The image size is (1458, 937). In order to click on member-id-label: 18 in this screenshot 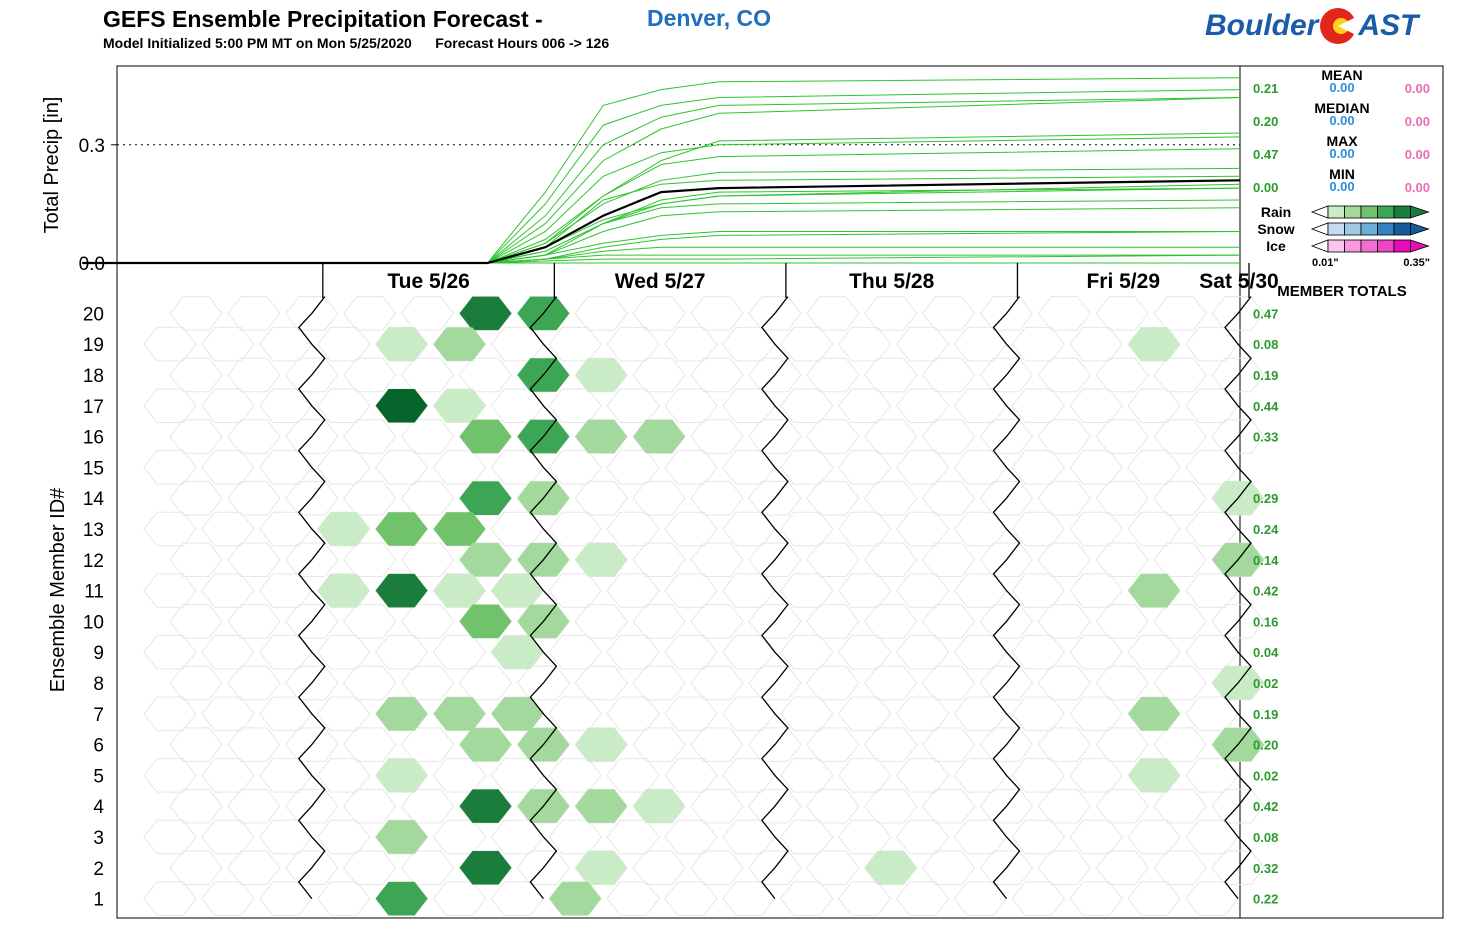, I will do `click(93, 376)`.